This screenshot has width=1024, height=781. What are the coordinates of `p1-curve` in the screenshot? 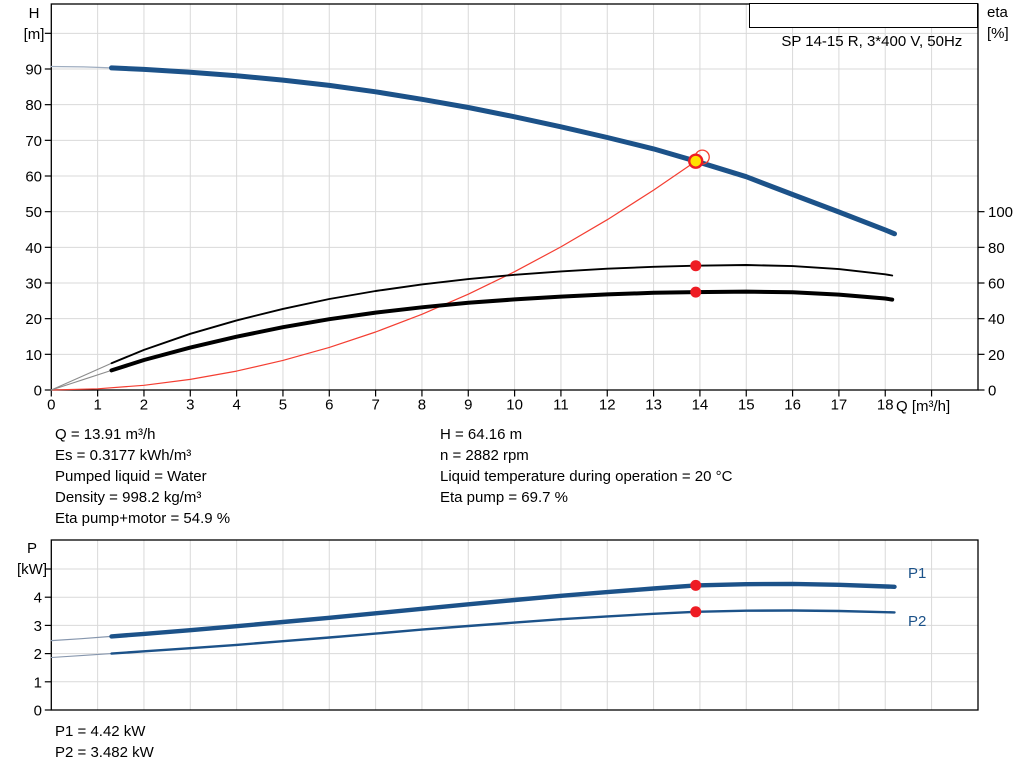 It's located at (503, 610).